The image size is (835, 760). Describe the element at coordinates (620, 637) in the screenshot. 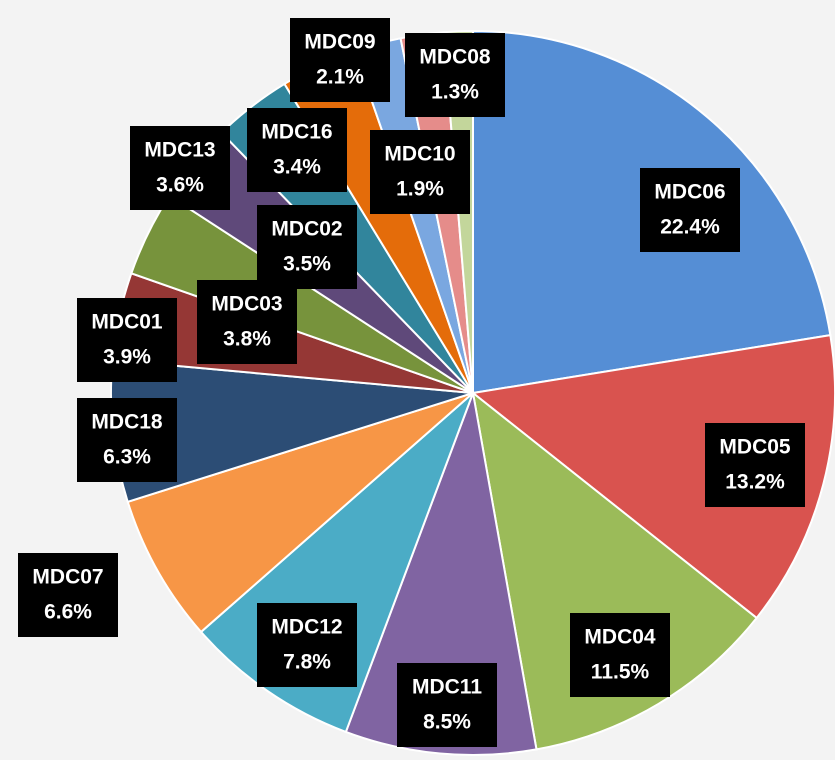

I see `category-label: MDC04` at that location.